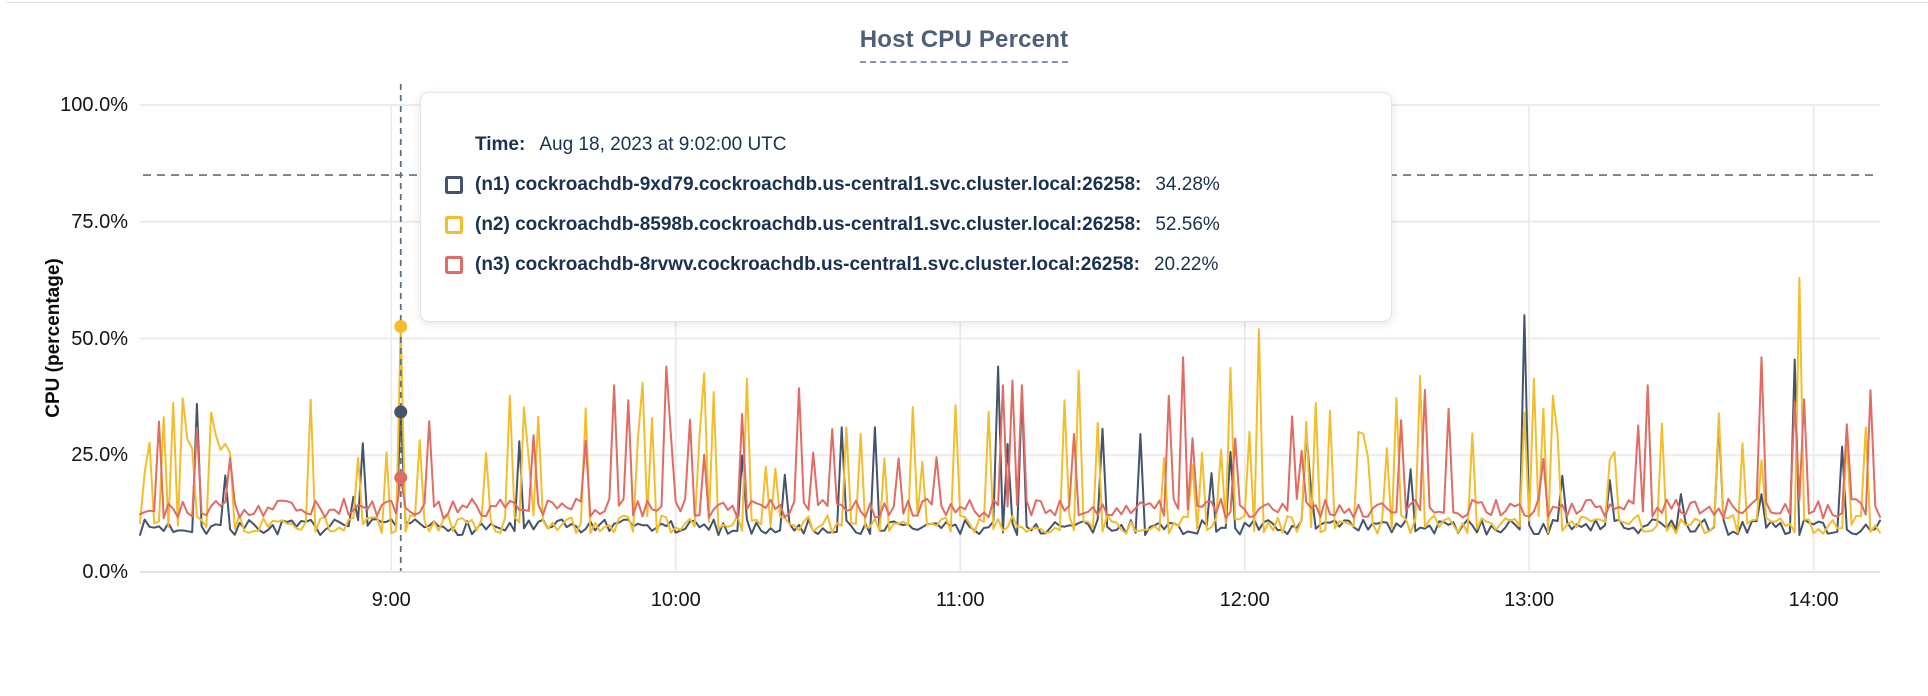 The height and width of the screenshot is (696, 1928). I want to click on chart-title: Host CPU Percent, so click(964, 44).